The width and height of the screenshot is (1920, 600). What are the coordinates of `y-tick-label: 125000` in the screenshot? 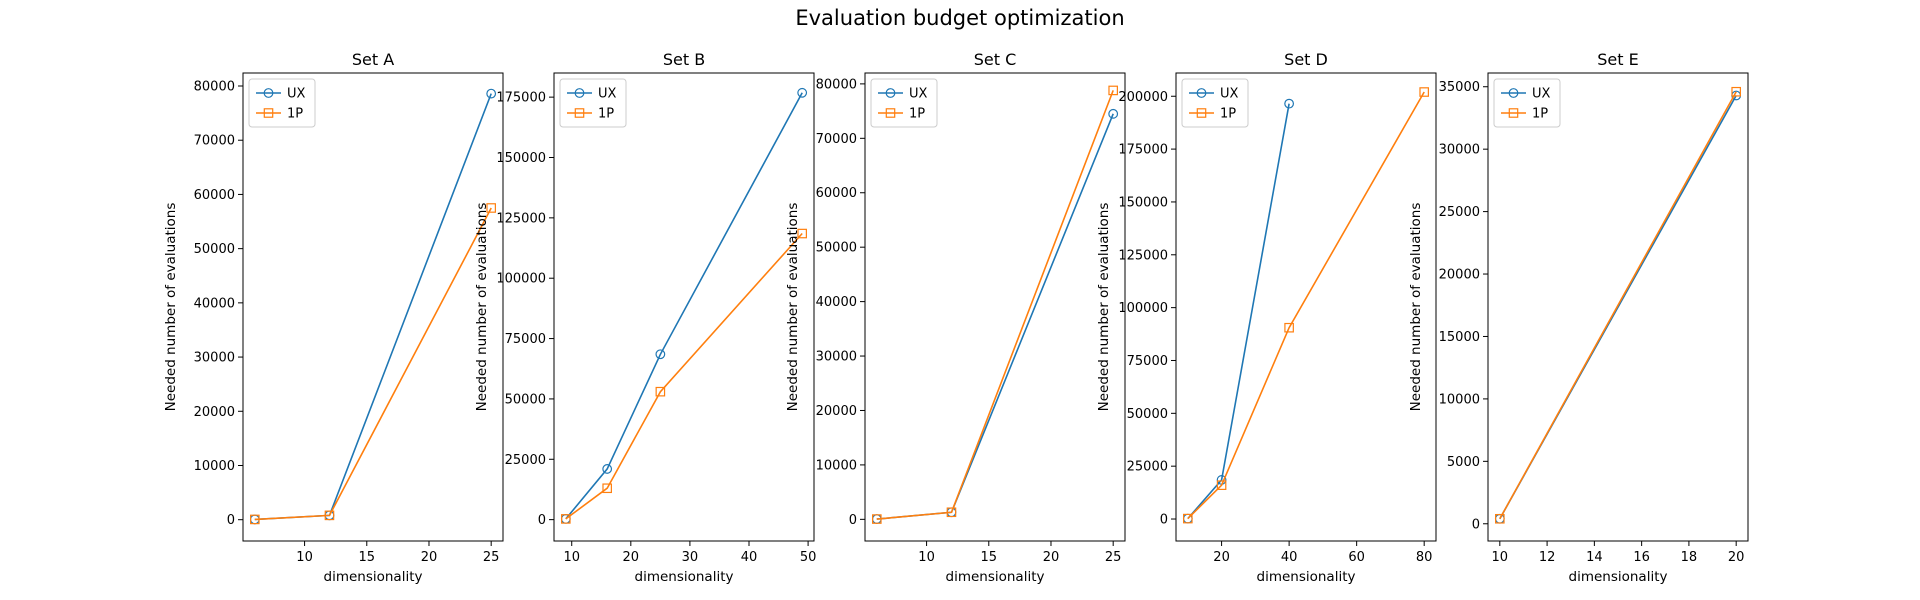 It's located at (1143, 255).